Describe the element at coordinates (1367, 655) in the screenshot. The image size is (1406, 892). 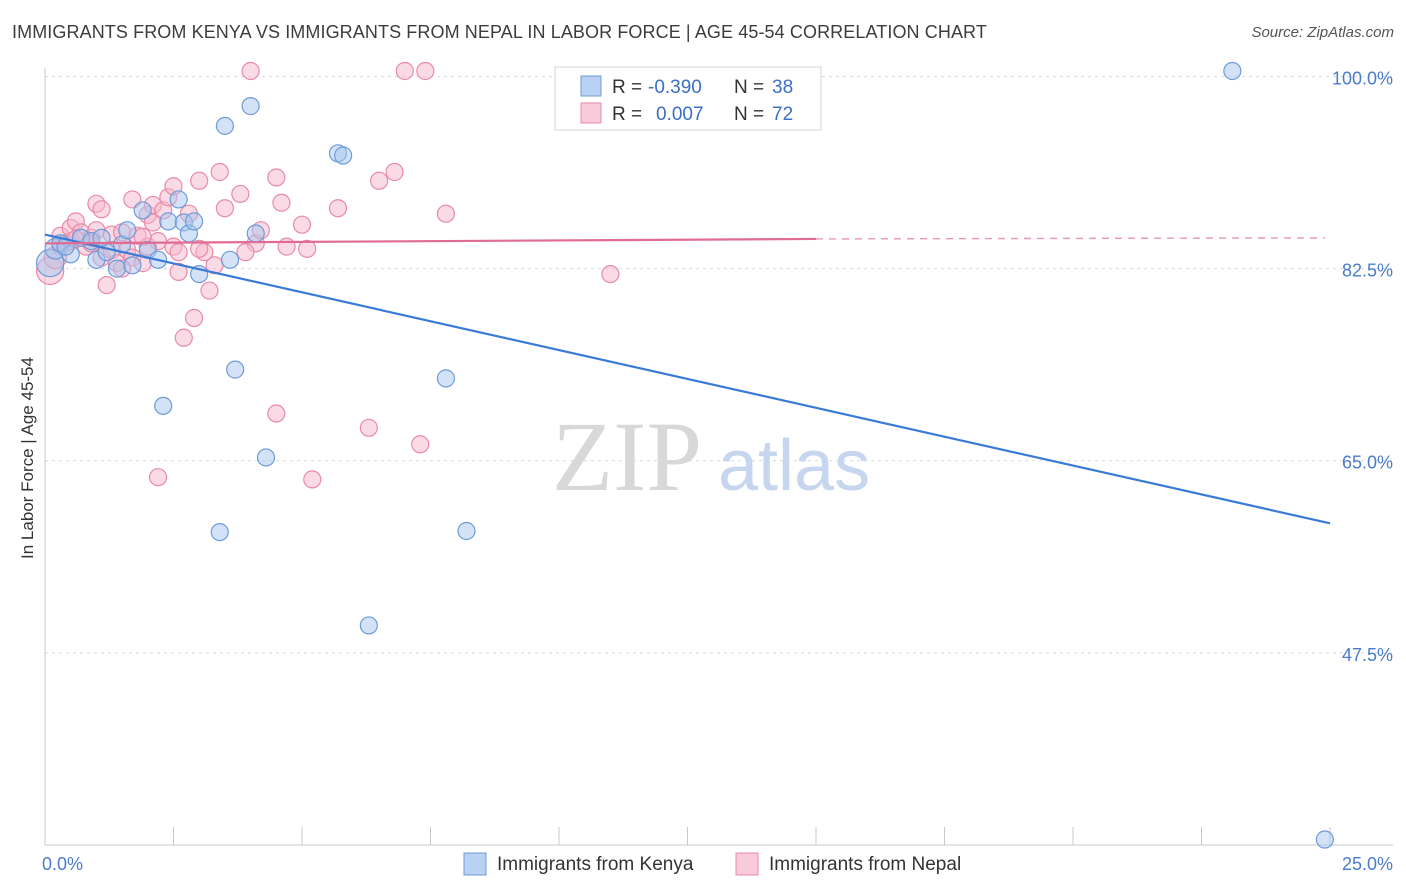
I see `y-tick-label: 47.5%` at that location.